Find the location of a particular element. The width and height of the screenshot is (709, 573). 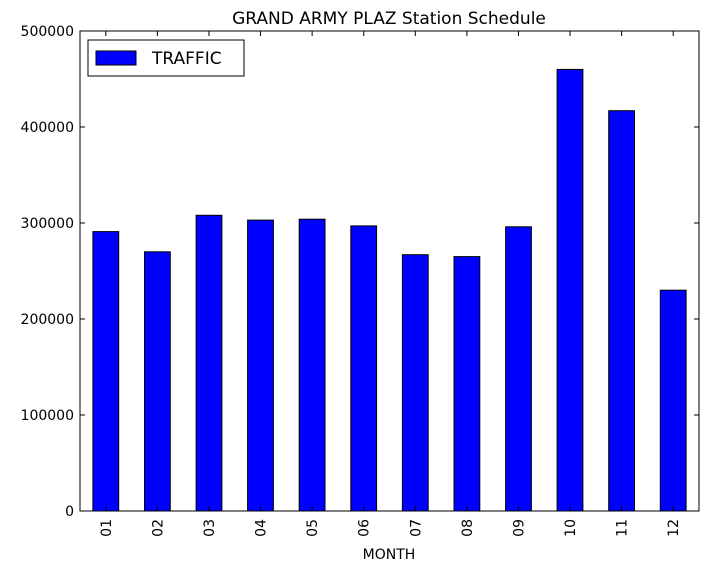

x-tick-label-02: 02 is located at coordinates (158, 528).